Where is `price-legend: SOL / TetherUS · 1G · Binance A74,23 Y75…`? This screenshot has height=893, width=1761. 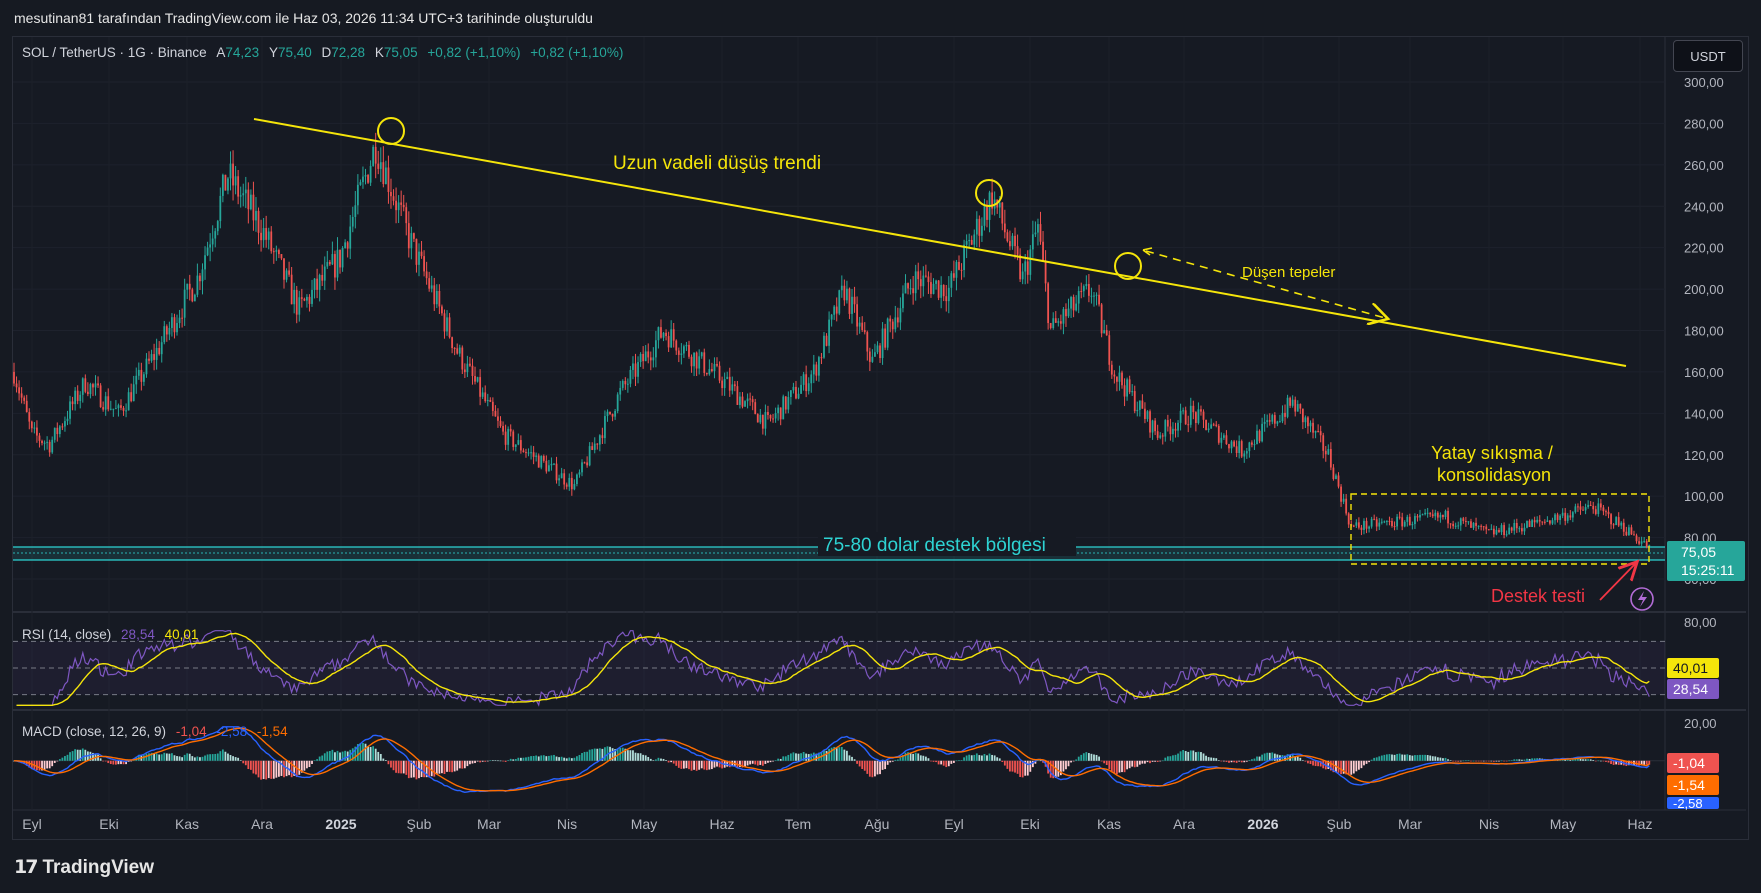
price-legend: SOL / TetherUS · 1G · Binance A74,23 Y75… is located at coordinates (323, 52).